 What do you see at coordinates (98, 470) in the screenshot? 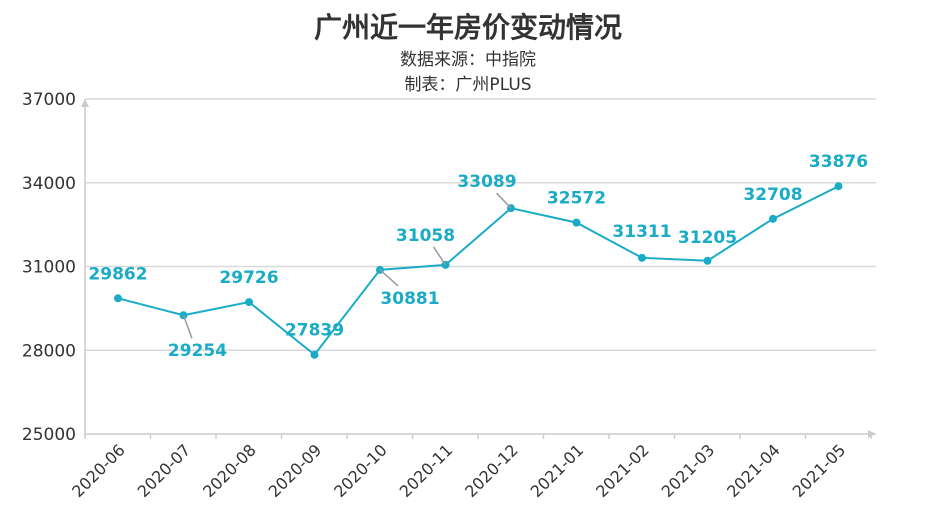
I see `x-tick-label: 2020-06` at bounding box center [98, 470].